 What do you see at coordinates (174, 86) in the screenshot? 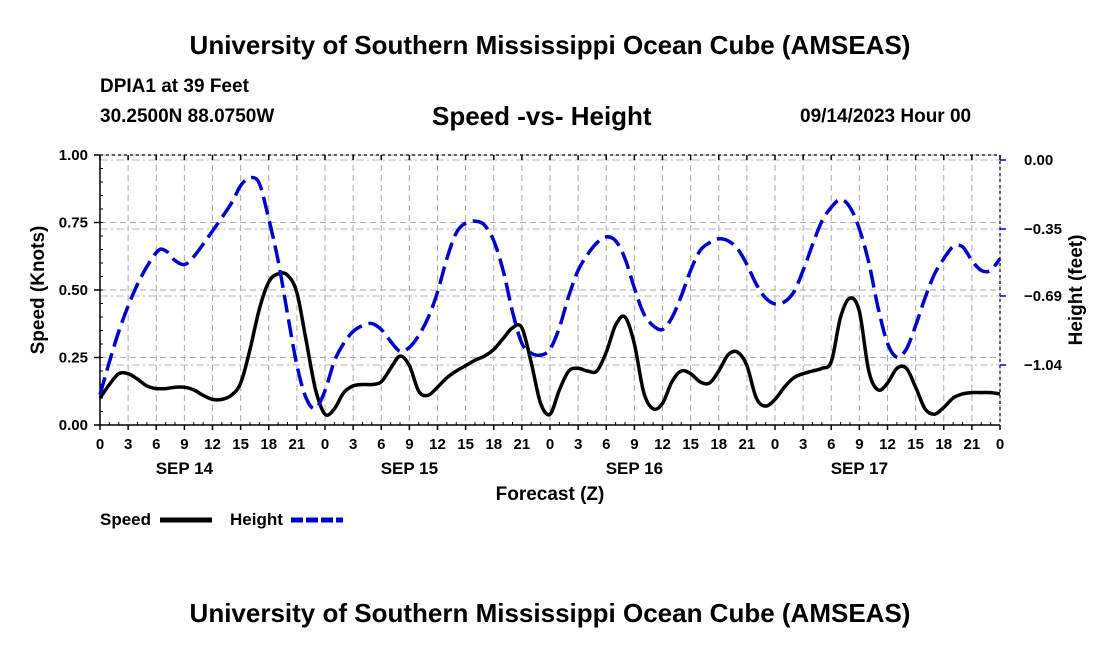
I see `station-label: DPIA1 at 39 Feet` at bounding box center [174, 86].